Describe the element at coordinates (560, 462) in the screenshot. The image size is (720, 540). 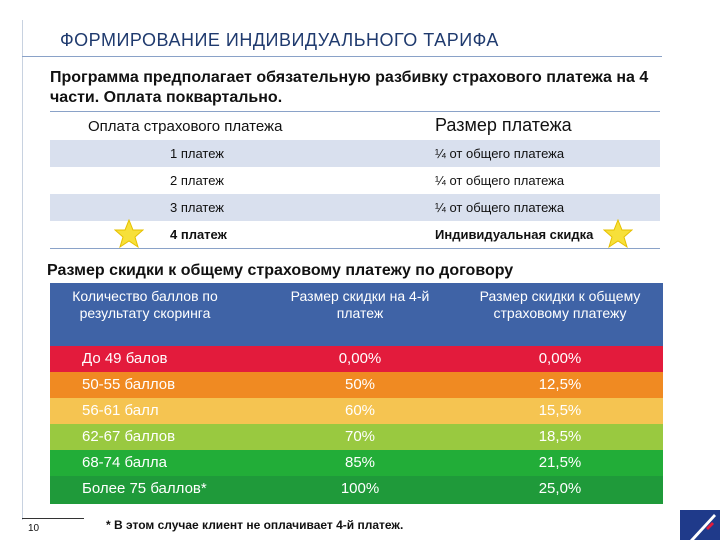
I see `discount-total: 21,5%` at that location.